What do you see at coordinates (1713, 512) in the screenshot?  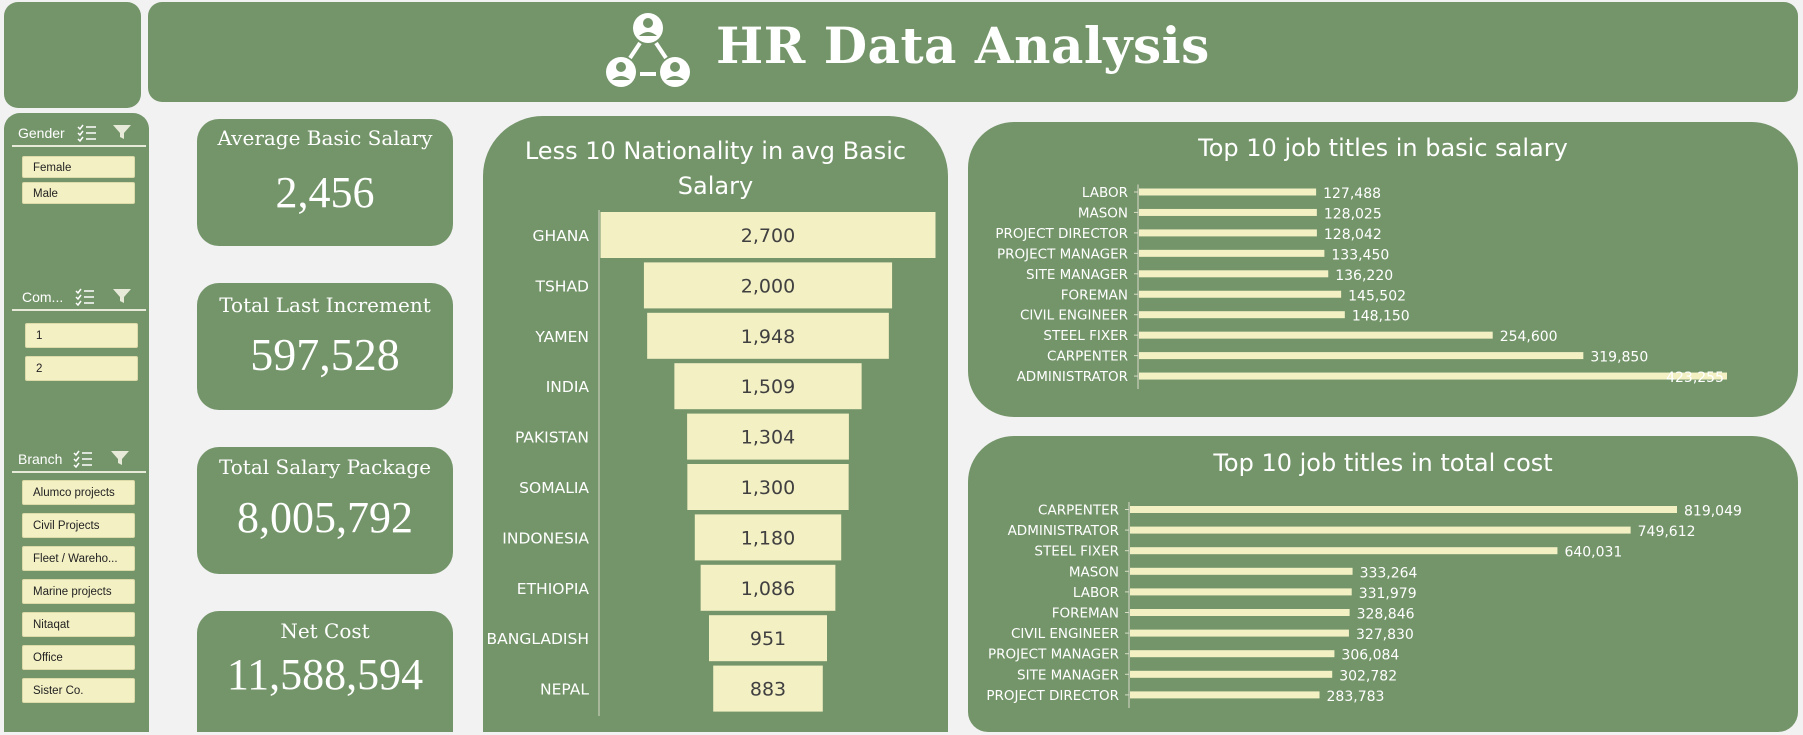 I see `data-label: 819,049` at bounding box center [1713, 512].